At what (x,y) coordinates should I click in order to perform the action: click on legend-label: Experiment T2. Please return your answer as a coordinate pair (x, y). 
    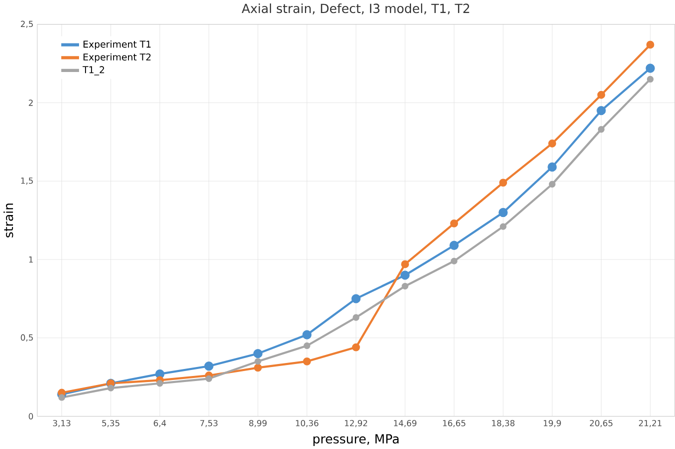
    Looking at the image, I should click on (117, 57).